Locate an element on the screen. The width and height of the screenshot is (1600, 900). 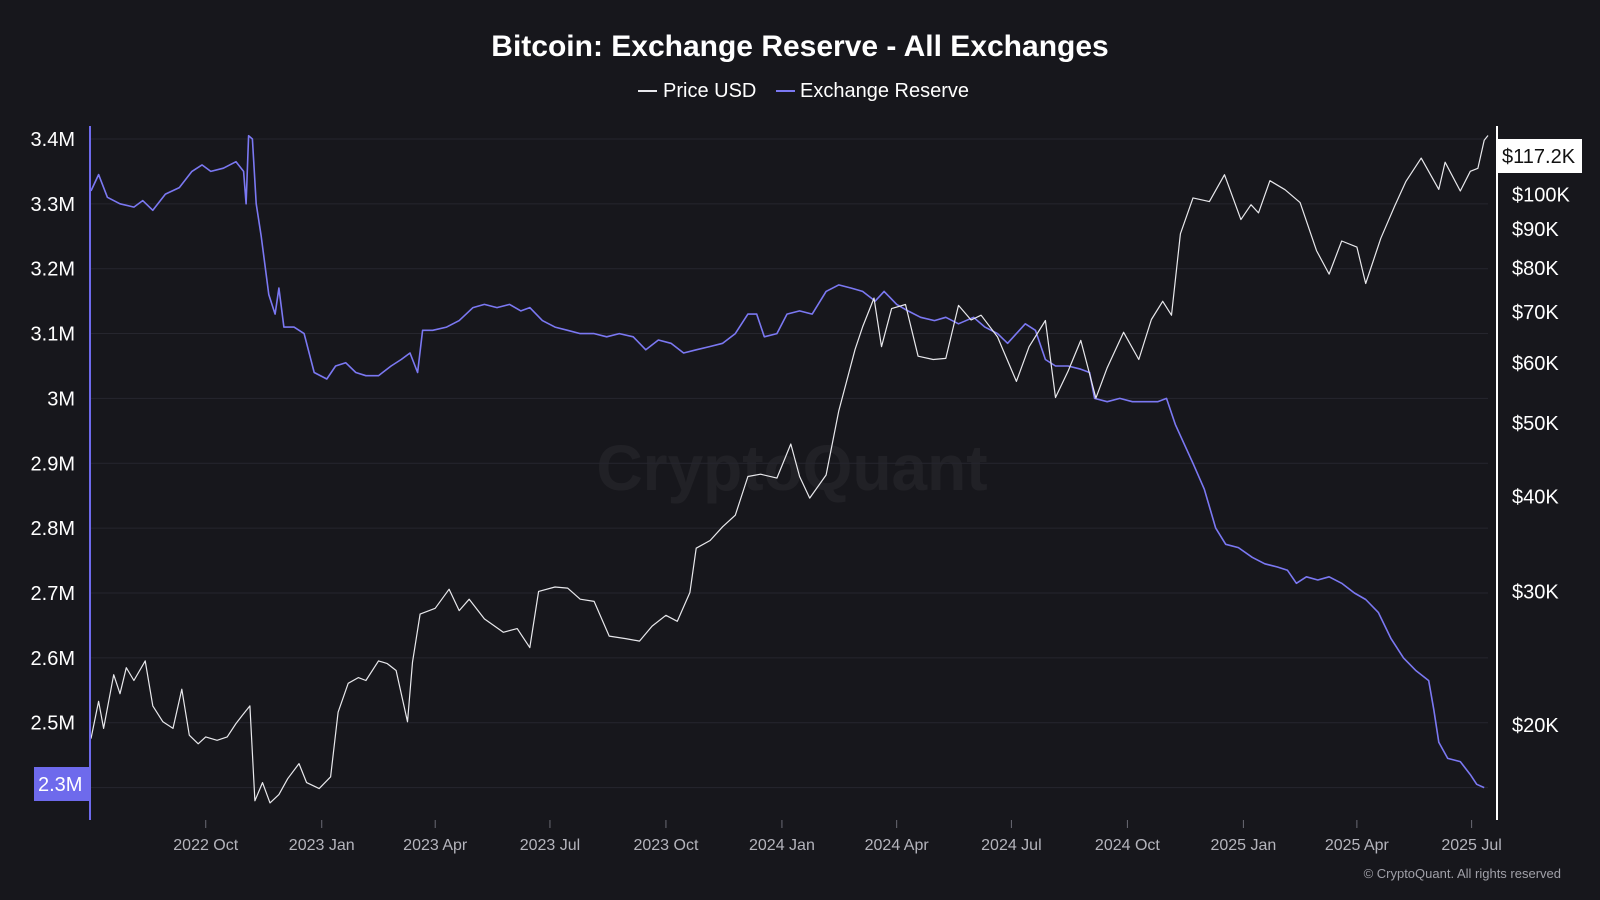
current-reserve-badge-label: 2.3M is located at coordinates (60, 785).